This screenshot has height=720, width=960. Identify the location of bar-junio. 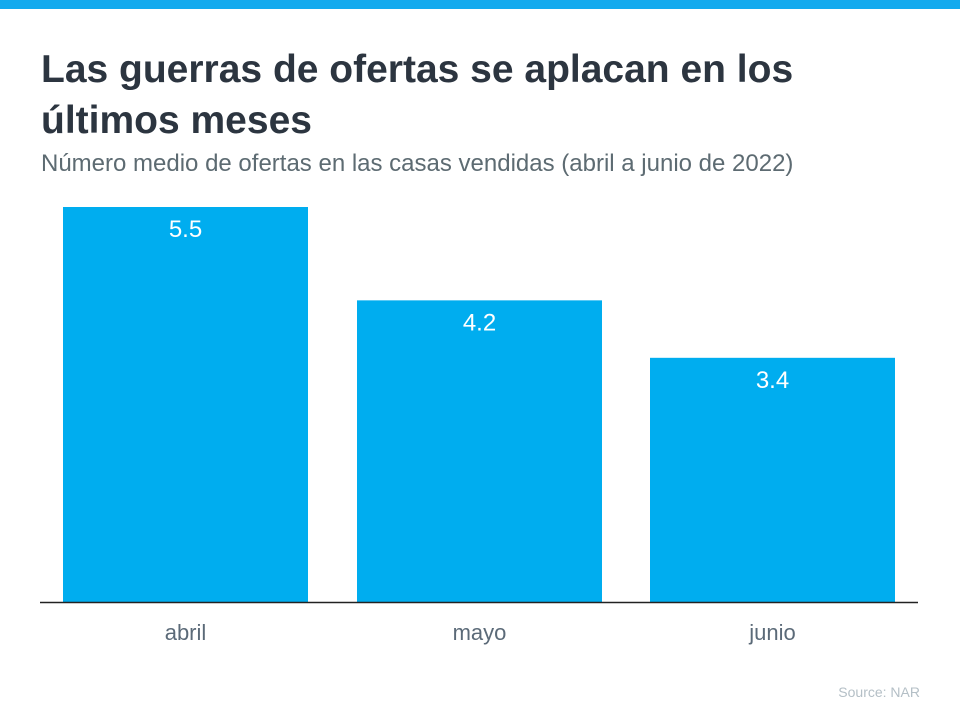
(772, 479).